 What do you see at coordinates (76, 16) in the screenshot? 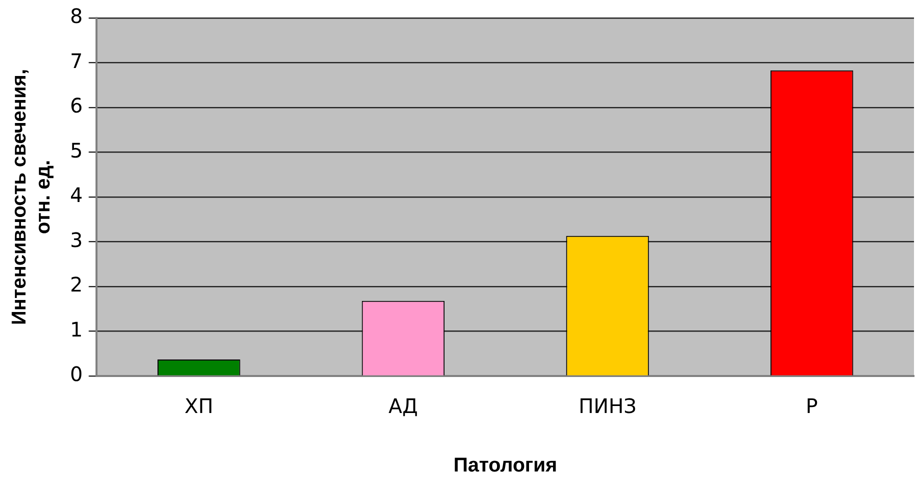
I see `y-tick-label: 8` at bounding box center [76, 16].